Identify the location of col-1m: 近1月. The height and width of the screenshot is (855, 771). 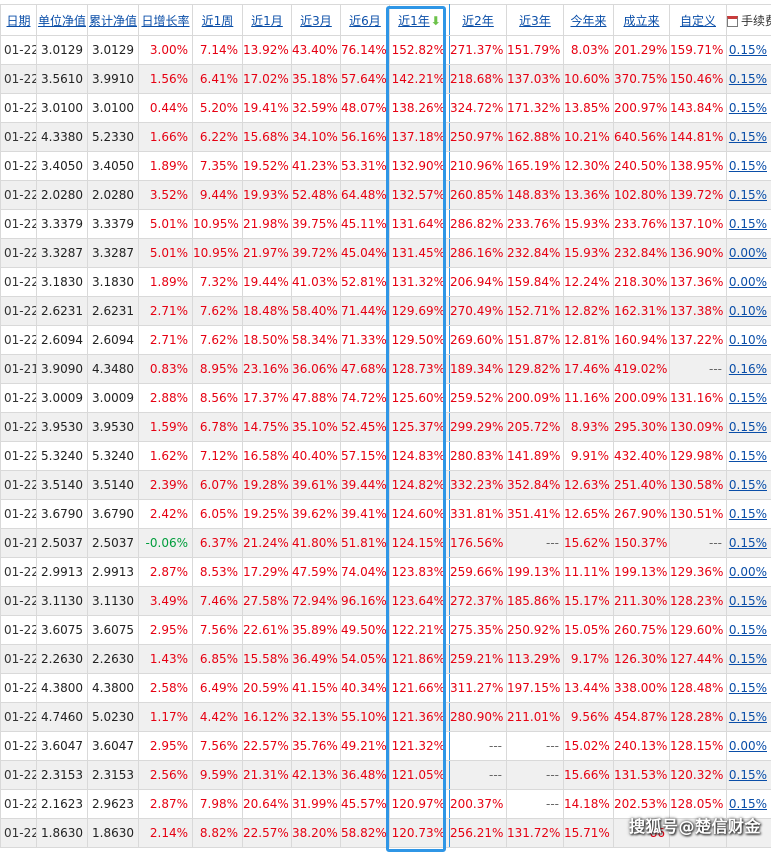
(267, 20).